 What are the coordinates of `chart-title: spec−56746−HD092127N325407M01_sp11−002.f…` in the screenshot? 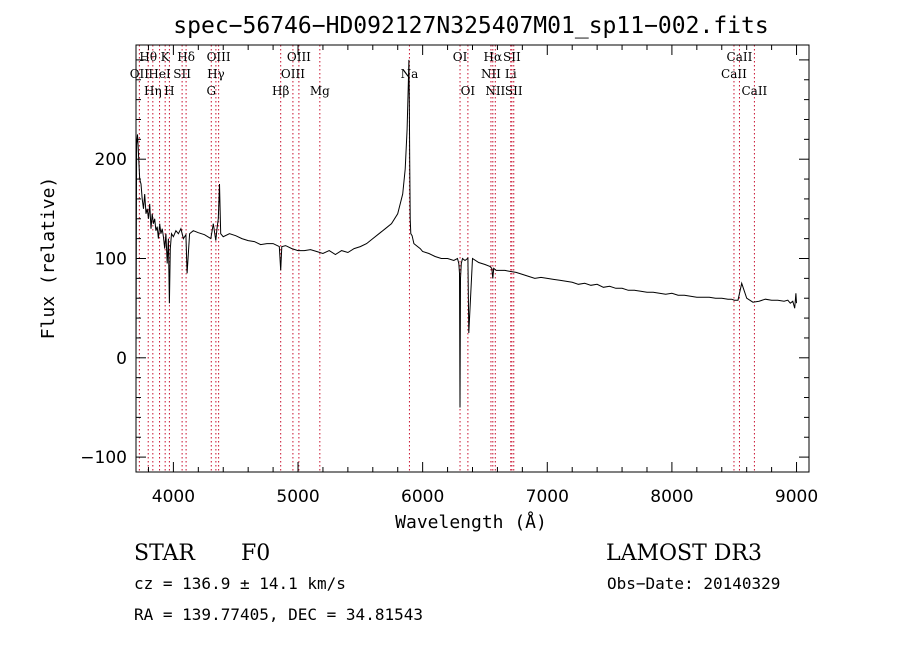 It's located at (470, 26).